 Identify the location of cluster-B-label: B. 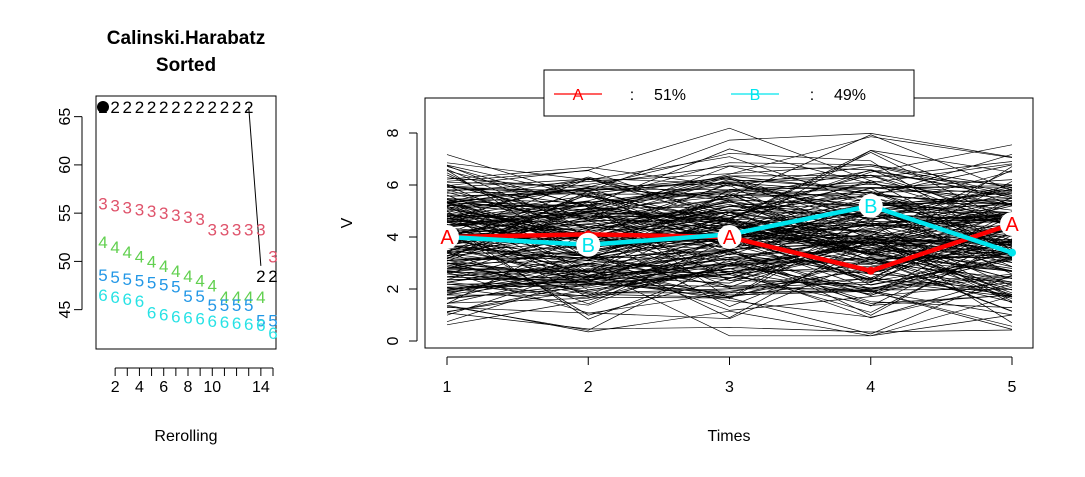
(588, 246).